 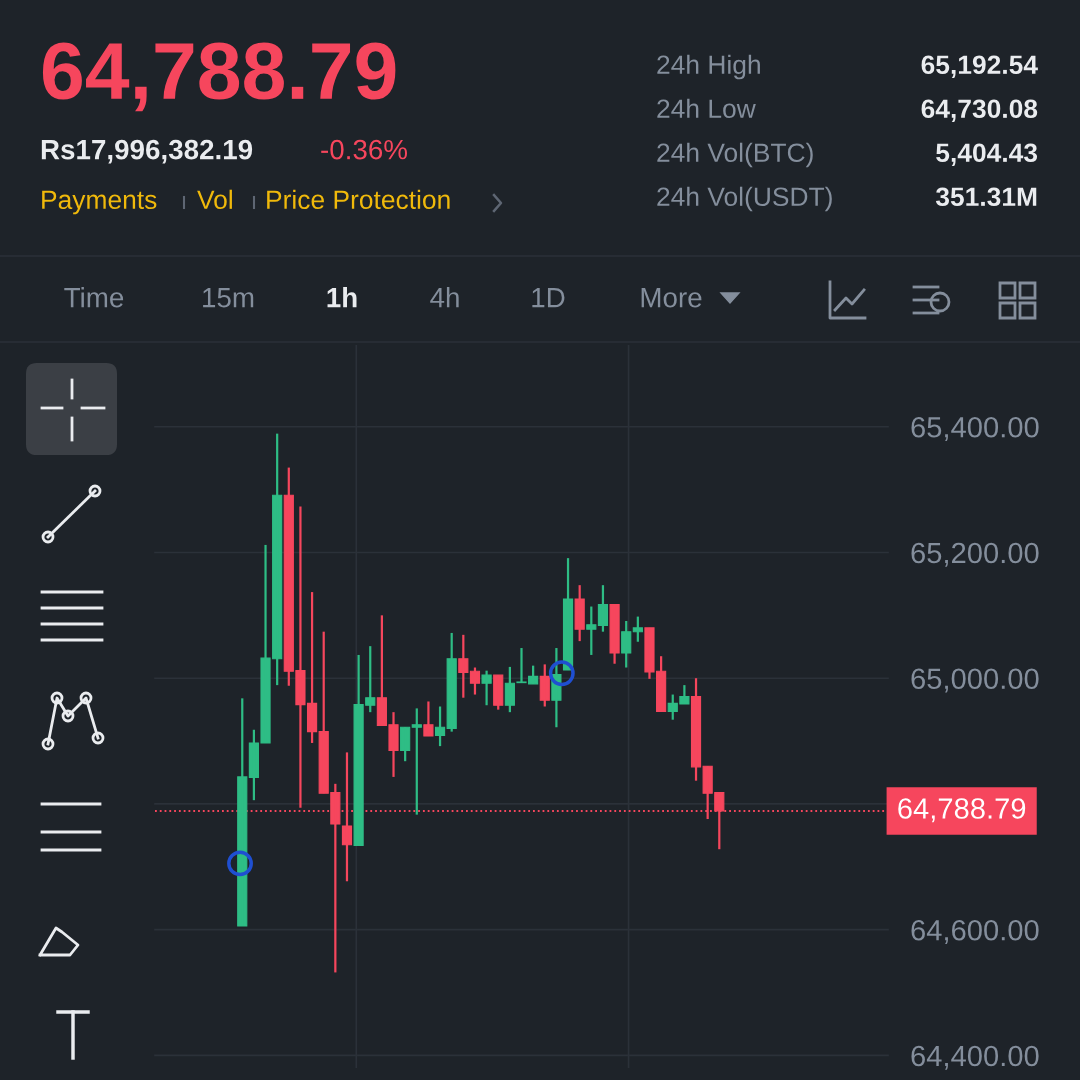 I want to click on text: Rs17,996,382.19, so click(x=147, y=151).